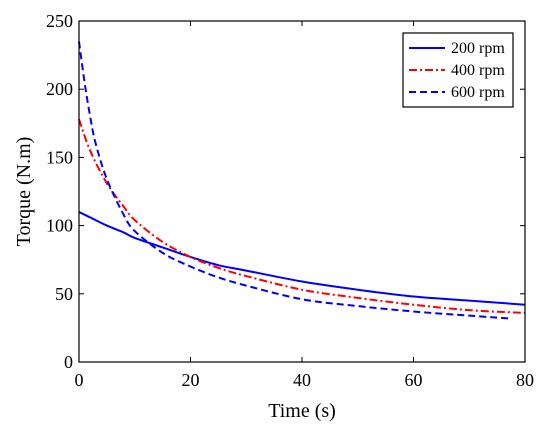  I want to click on y-tick-label: 0, so click(68, 362).